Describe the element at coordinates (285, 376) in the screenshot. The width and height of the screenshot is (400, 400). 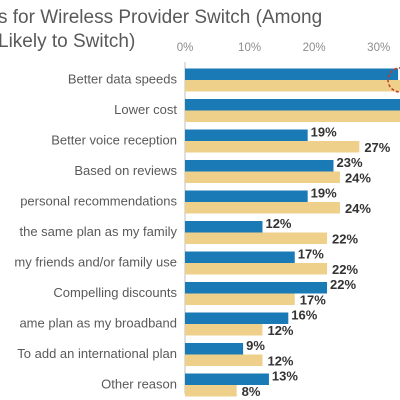
I see `value-label: 13%` at that location.